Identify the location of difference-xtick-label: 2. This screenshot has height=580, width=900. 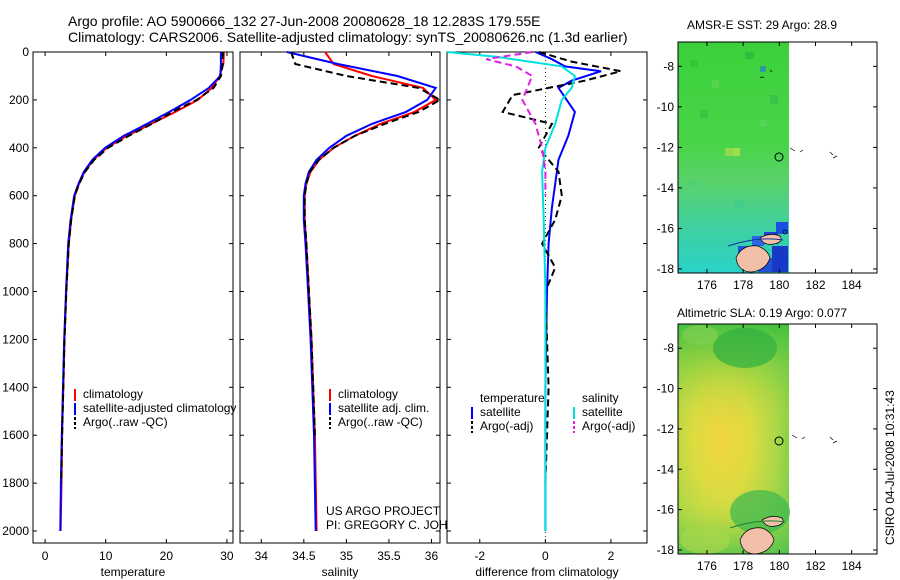
(611, 556).